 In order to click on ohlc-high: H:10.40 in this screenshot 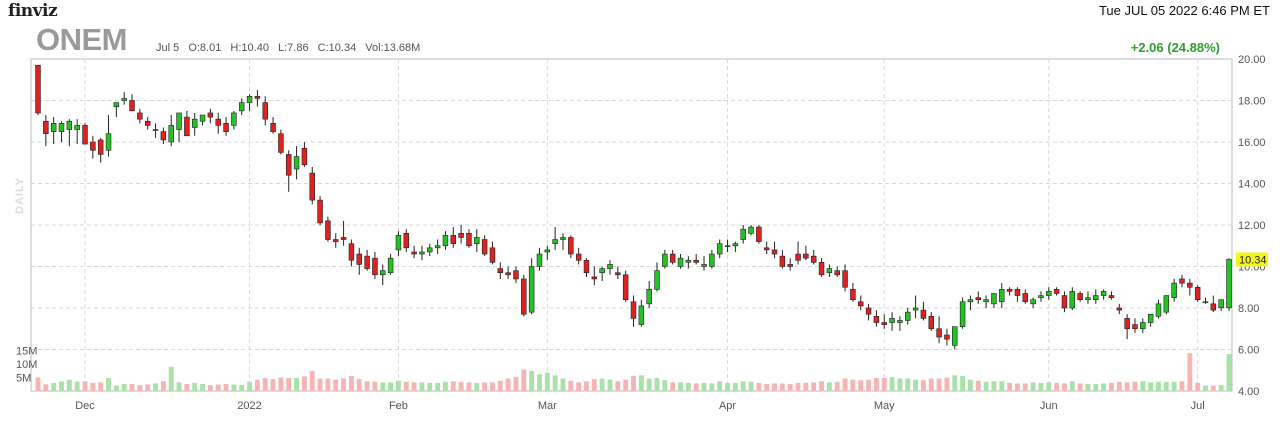, I will do `click(249, 48)`.